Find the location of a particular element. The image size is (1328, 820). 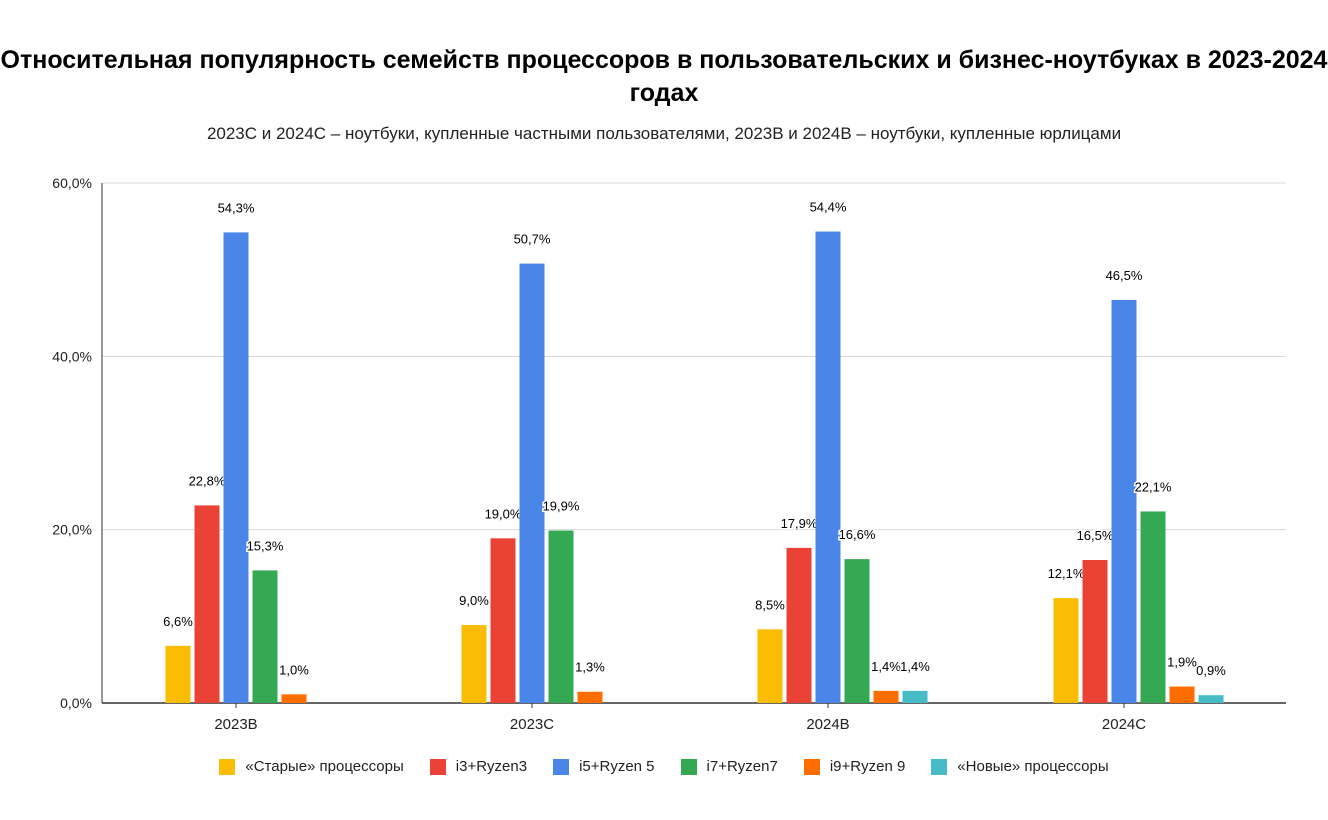

data-label: 54,4% is located at coordinates (828, 207).